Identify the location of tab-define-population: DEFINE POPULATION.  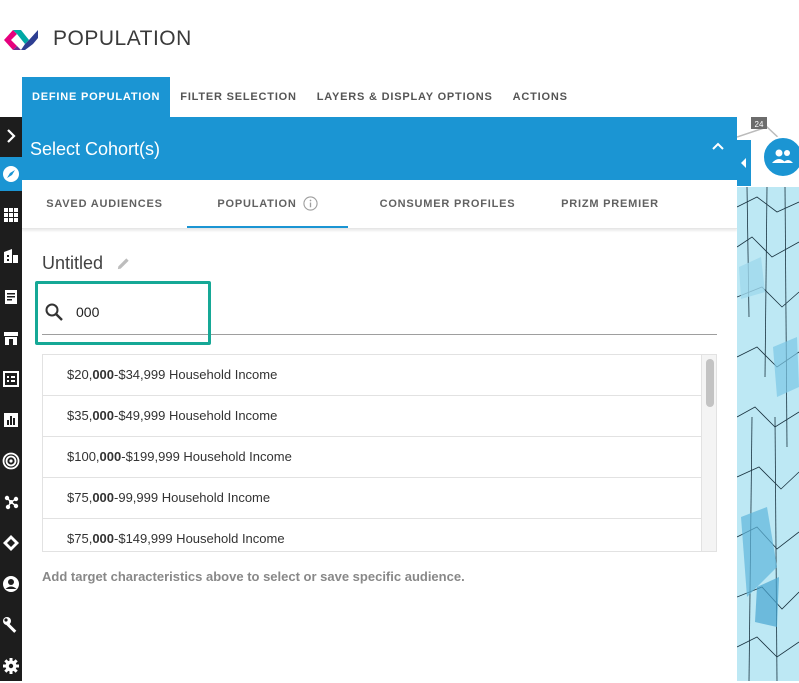
(96, 97).